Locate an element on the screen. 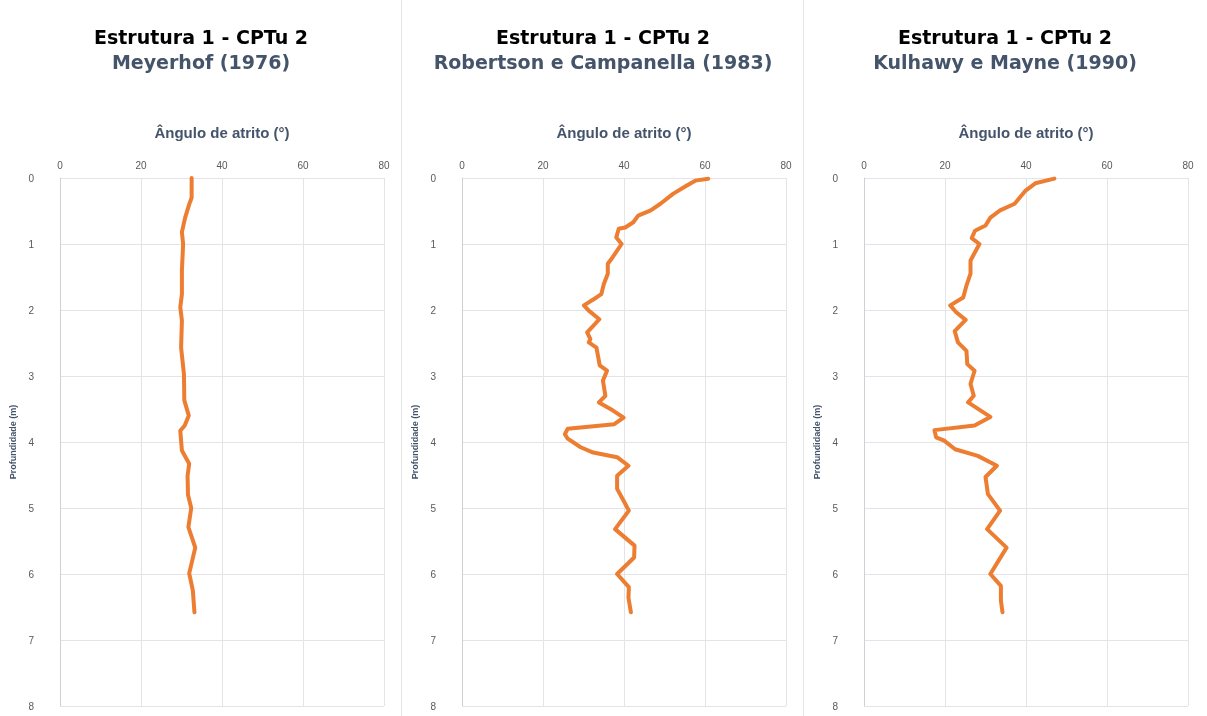 This screenshot has width=1207, height=716. chart-subtitle: Robertson e Campanella (1983) is located at coordinates (603, 61).